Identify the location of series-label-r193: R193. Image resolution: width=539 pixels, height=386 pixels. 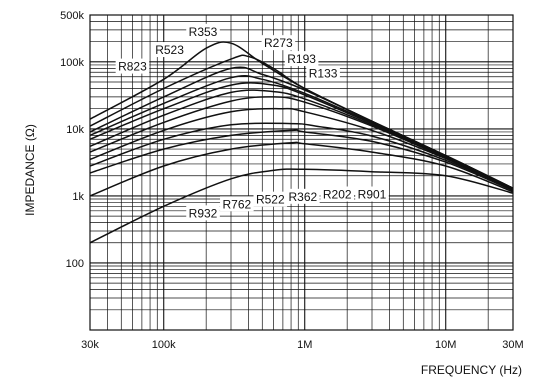
(301, 59).